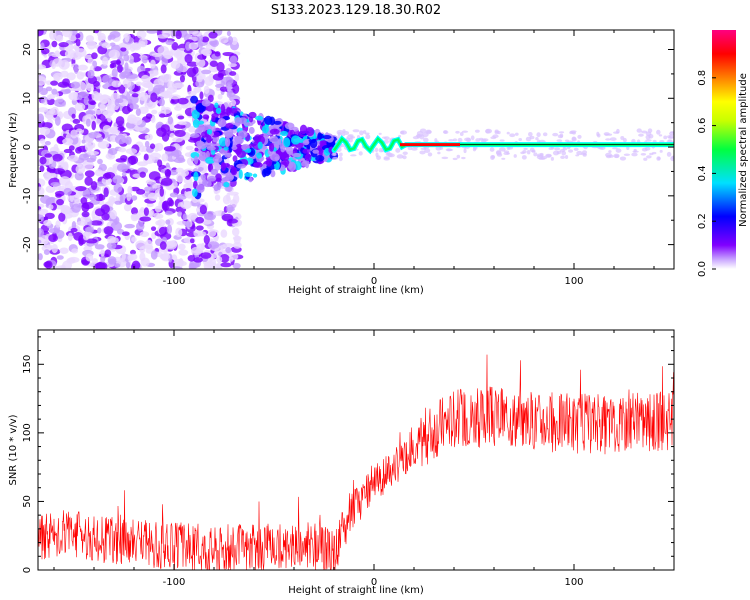 This screenshot has height=600, width=750. What do you see at coordinates (13, 150) in the screenshot?
I see `spectrogram-ylabel: Frequency (Hz)` at bounding box center [13, 150].